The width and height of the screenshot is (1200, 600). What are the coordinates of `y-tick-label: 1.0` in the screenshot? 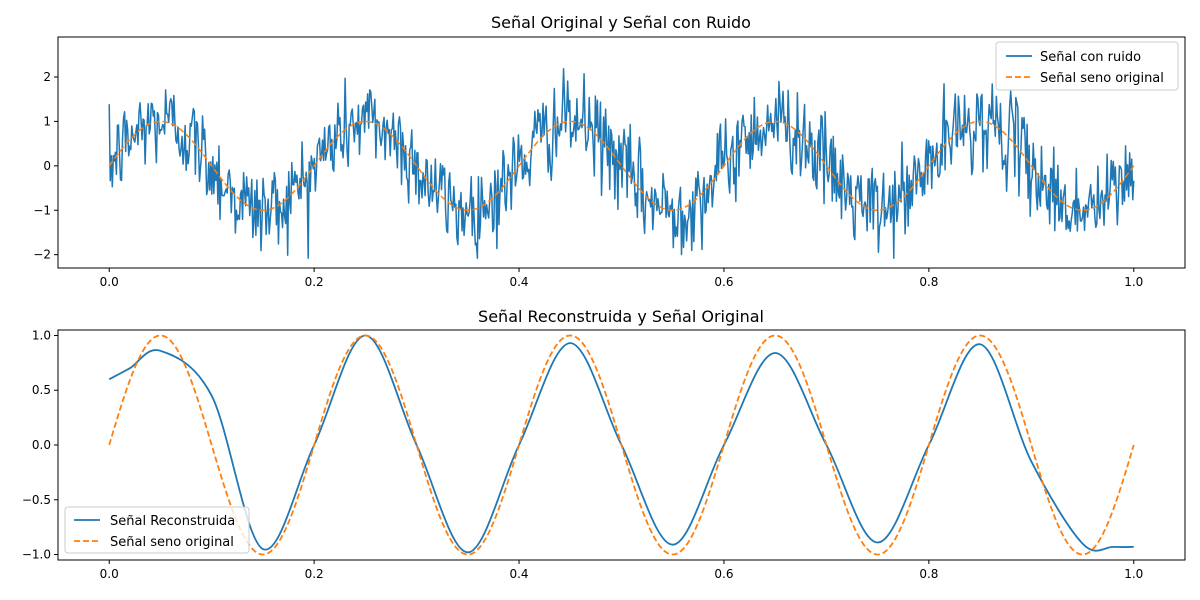 It's located at (41, 335).